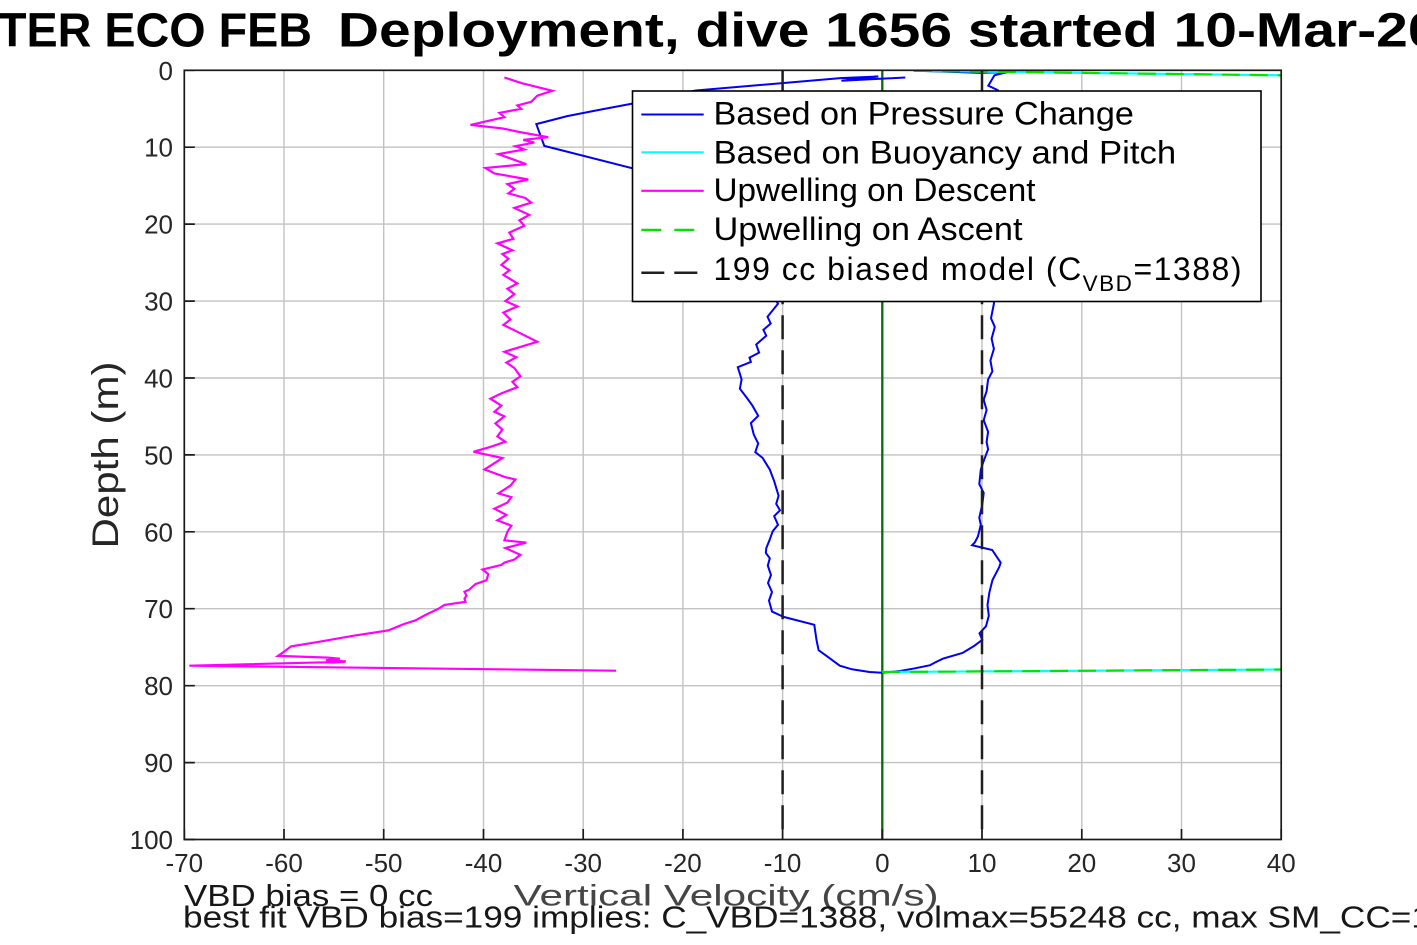  Describe the element at coordinates (384, 863) in the screenshot. I see `svg-text: -50` at that location.